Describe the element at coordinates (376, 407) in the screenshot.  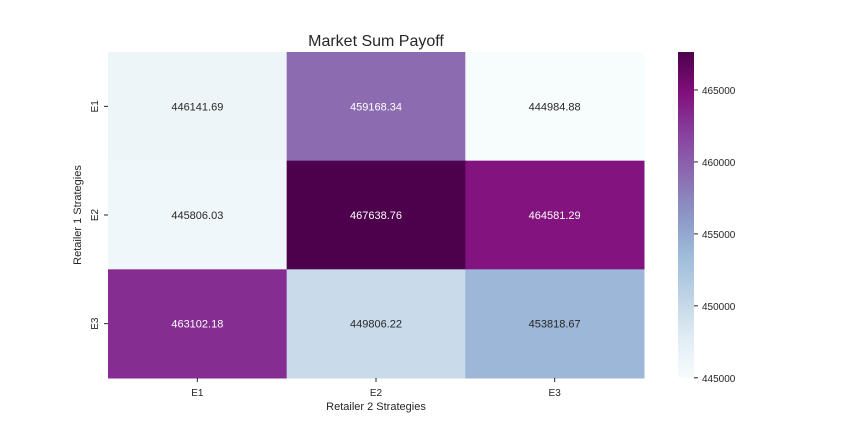
I see `x-axis-label: Retailer 2 Strategies` at that location.